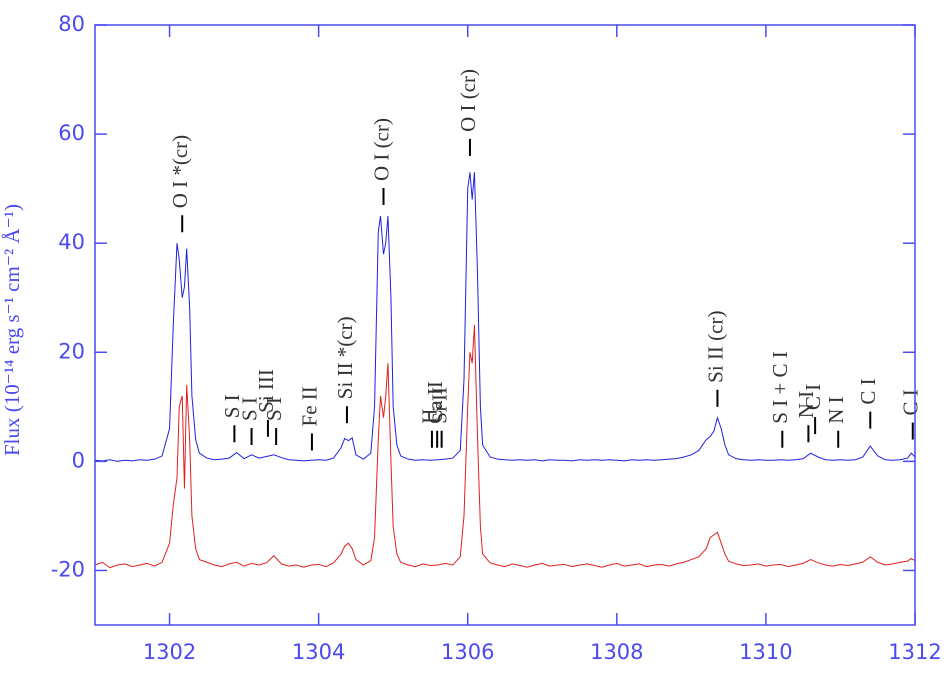  I want to click on y-tick-label: 80, so click(71, 24).